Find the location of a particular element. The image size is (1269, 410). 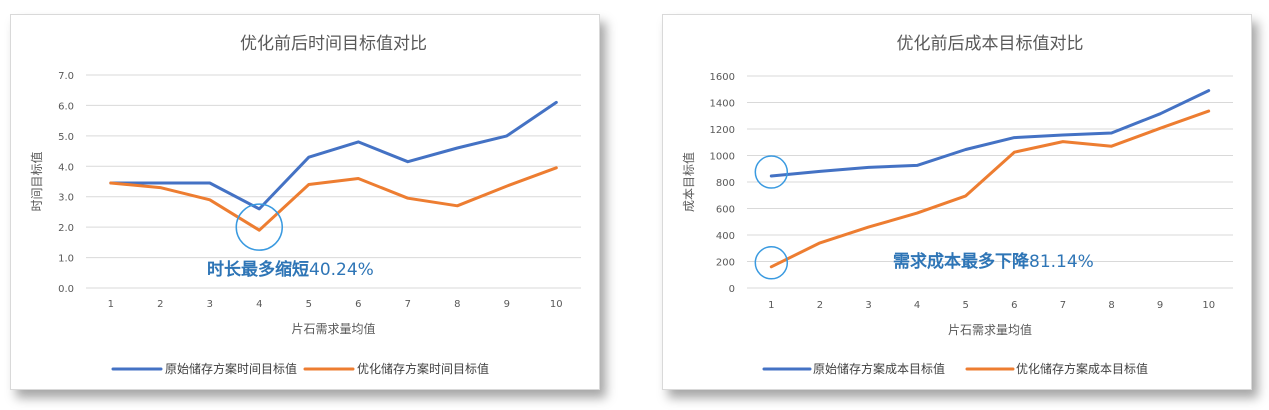

time-x-tick-label: 9 is located at coordinates (507, 304).